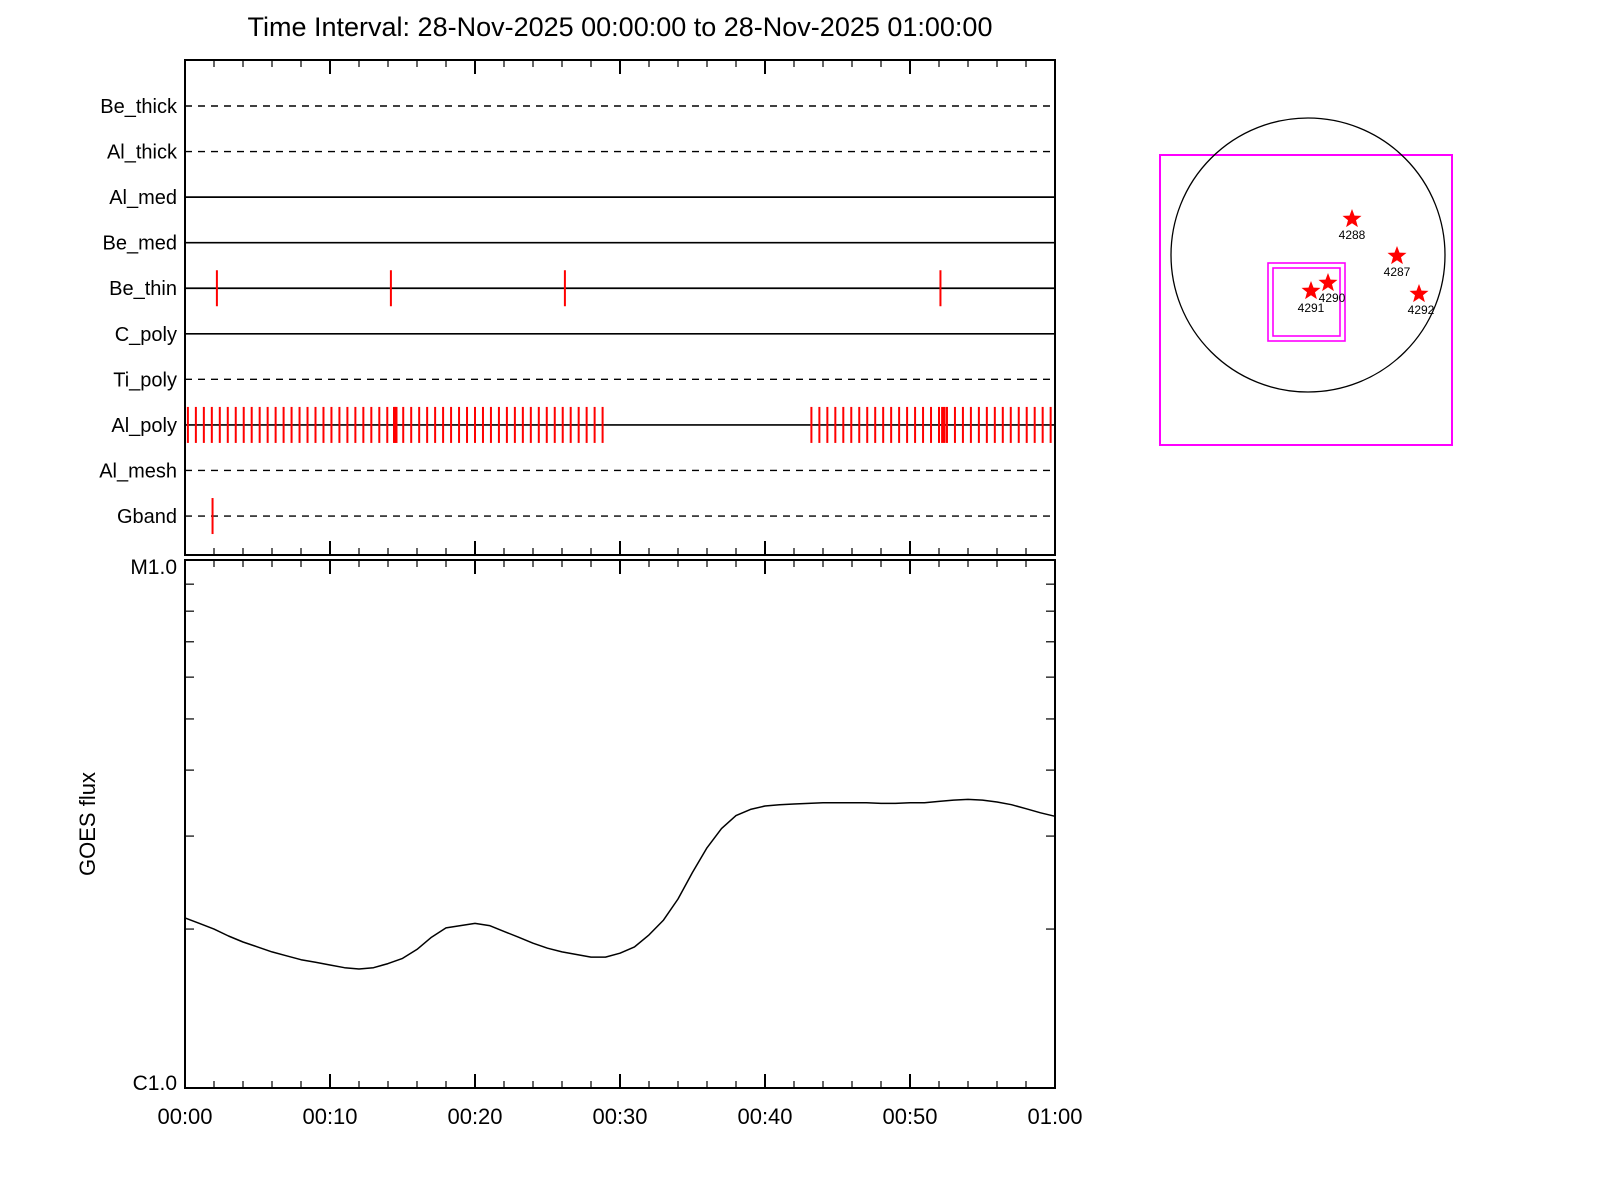  I want to click on goes-x-tick-label: 01:00, so click(1054, 1116).